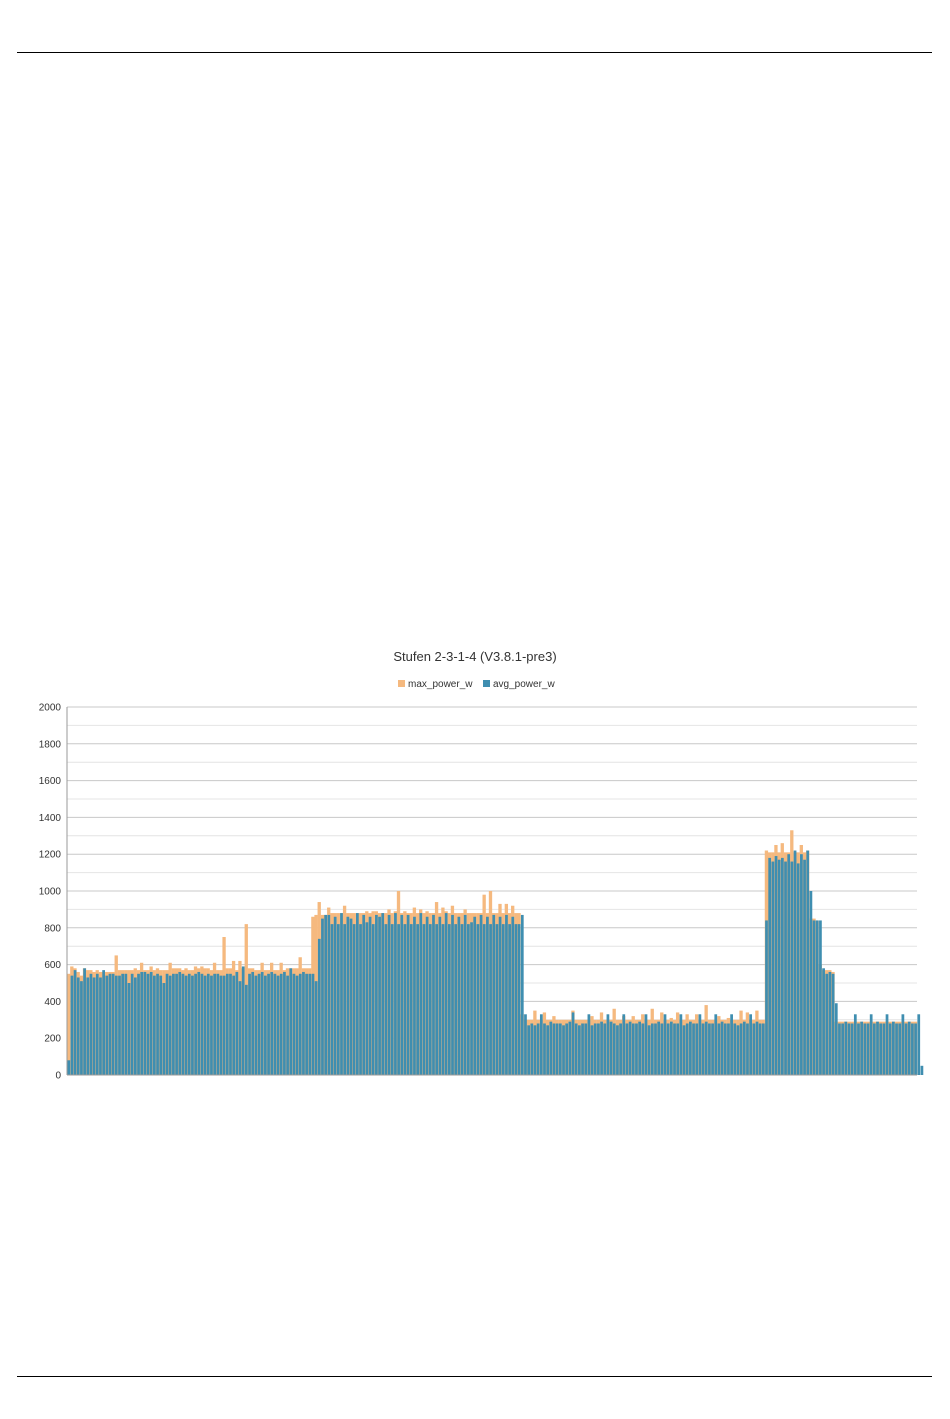 This screenshot has height=1419, width=950. Describe the element at coordinates (474, 52) in the screenshot. I see `header-rule` at that location.